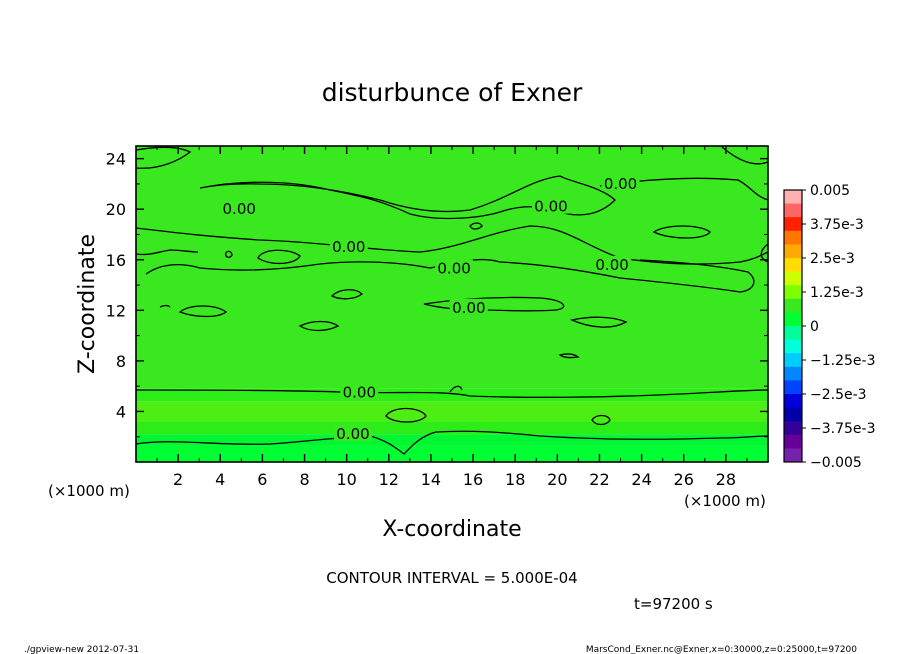  I want to click on y-tick-label: 20, so click(116, 209).